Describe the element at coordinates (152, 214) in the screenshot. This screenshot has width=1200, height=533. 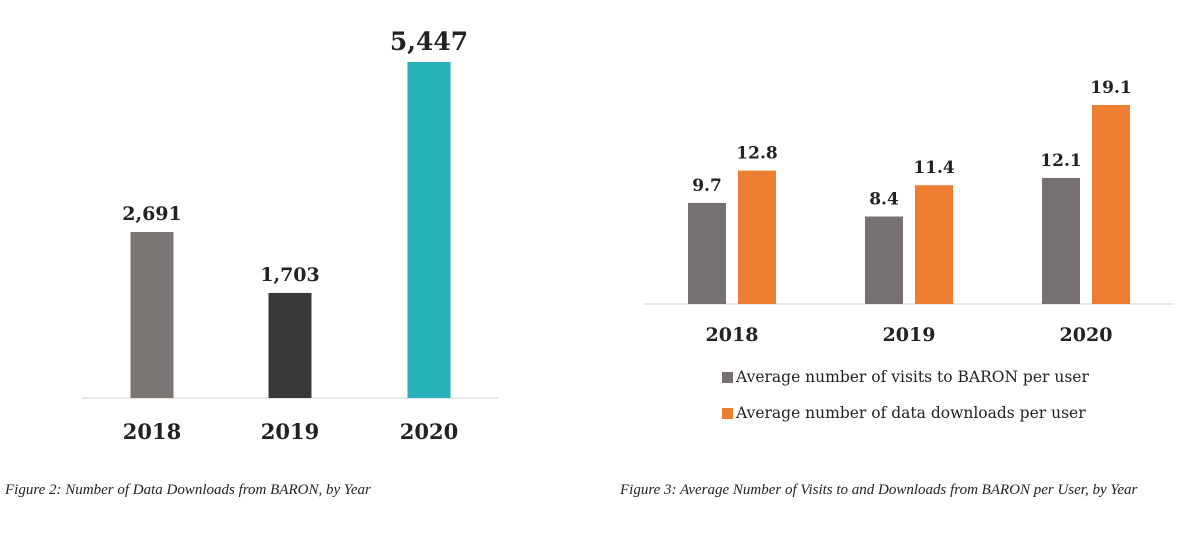
I see `value-label-2018: 2,691` at that location.